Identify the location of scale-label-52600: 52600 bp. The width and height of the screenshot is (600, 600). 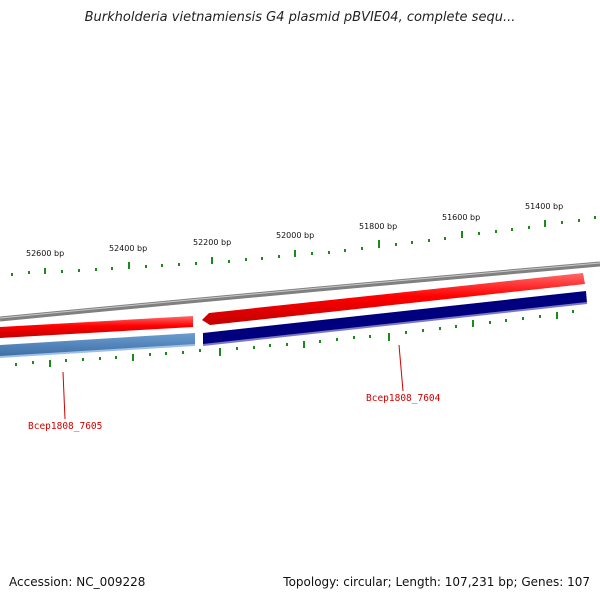
(45, 253).